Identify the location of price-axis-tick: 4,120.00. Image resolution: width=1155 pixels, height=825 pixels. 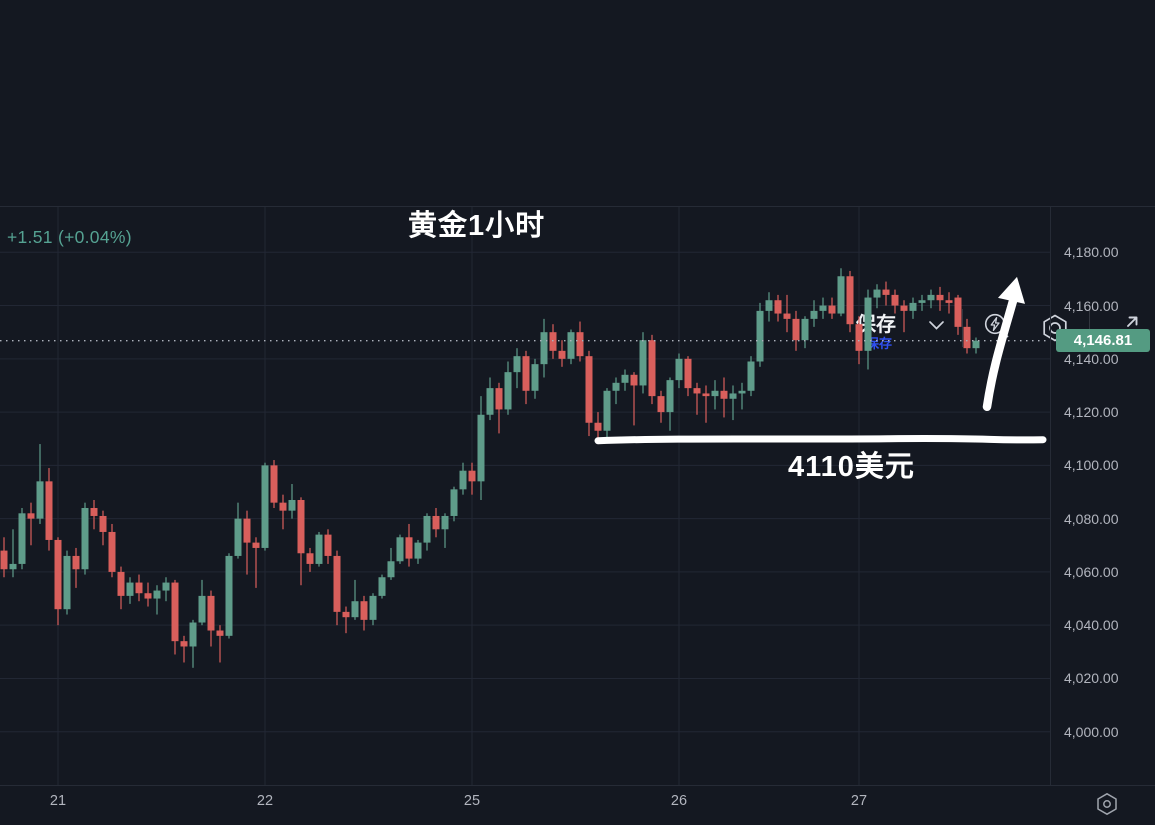
(1091, 412).